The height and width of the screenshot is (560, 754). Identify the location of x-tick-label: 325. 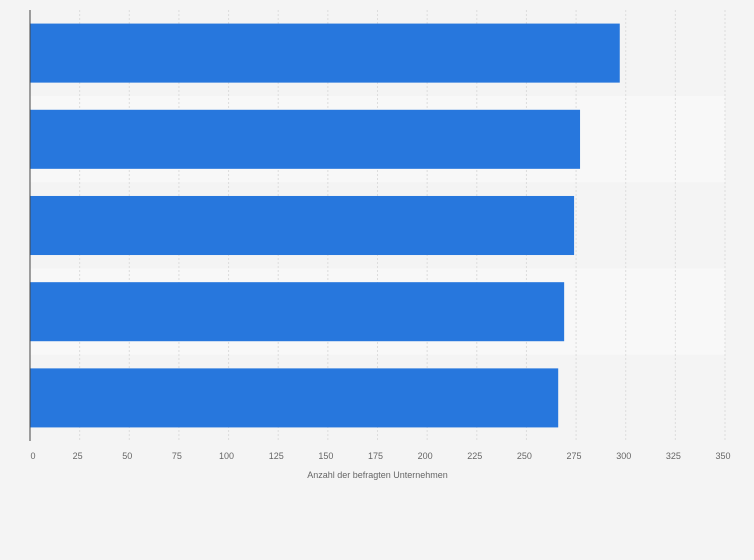
(673, 456).